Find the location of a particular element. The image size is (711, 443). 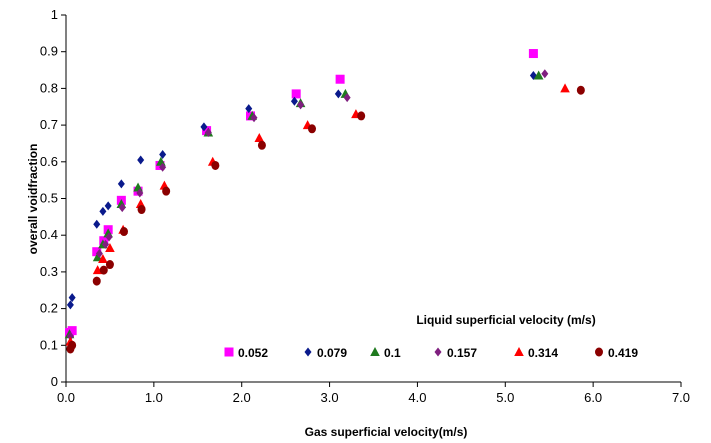

legend-item-0.052: 0.052 is located at coordinates (246, 353).